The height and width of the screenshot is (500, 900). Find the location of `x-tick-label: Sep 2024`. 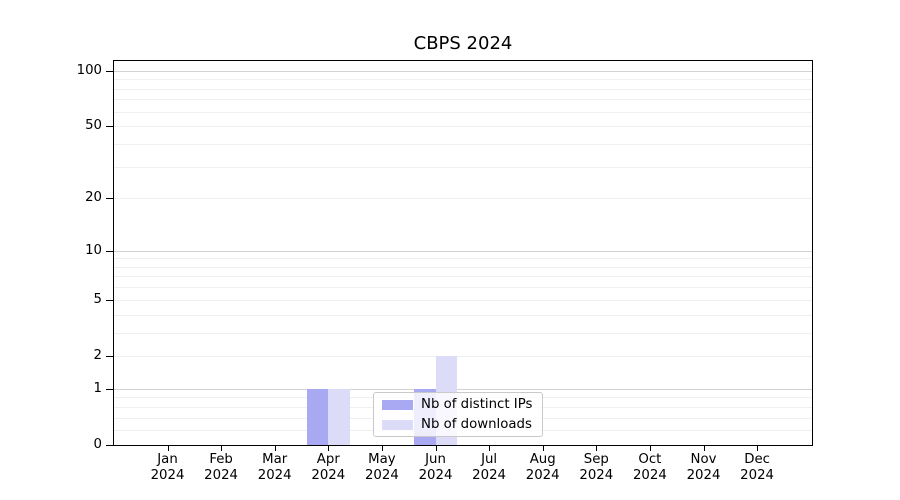

x-tick-label: Sep 2024 is located at coordinates (596, 467).